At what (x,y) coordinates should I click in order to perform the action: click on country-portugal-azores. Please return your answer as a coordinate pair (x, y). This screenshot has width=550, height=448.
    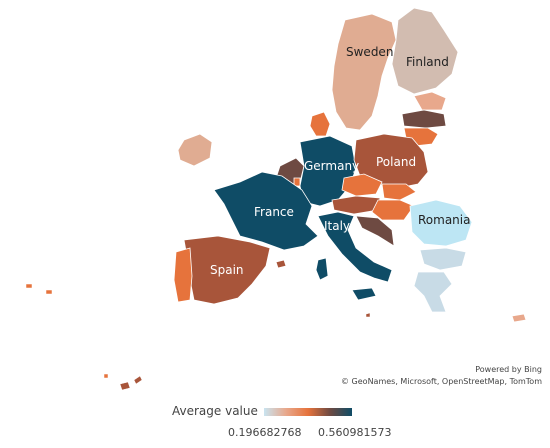
    Looking at the image, I should click on (39, 289).